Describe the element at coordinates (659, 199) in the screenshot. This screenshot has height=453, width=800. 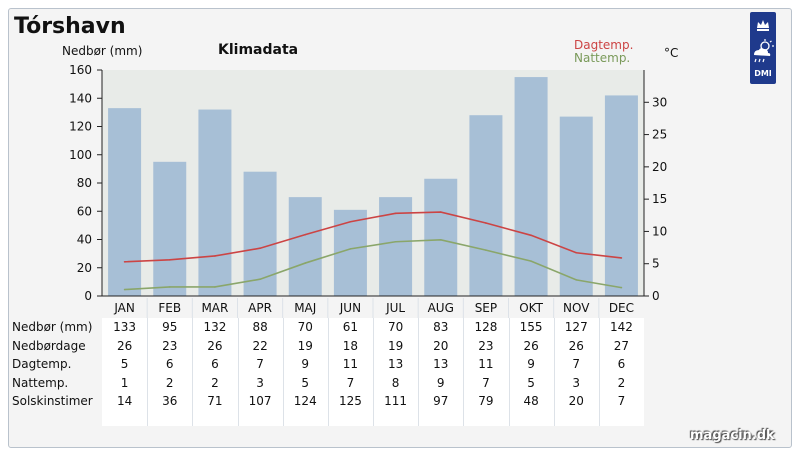
I see `right-tick-label: 15` at that location.